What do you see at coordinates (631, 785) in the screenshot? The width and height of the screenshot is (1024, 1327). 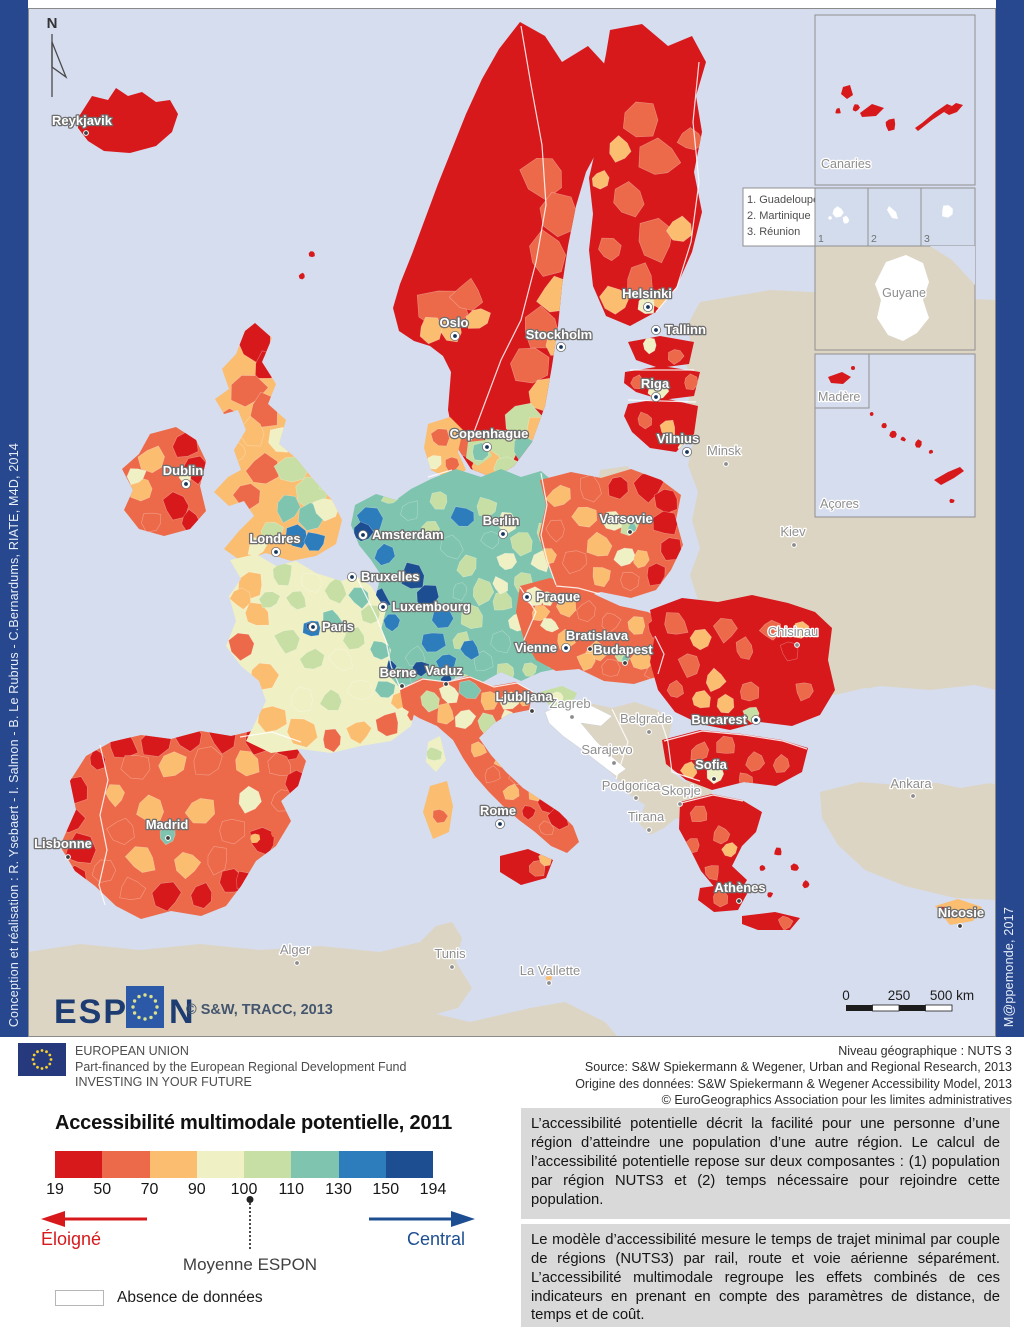 I see `city-label: Podgorica` at bounding box center [631, 785].